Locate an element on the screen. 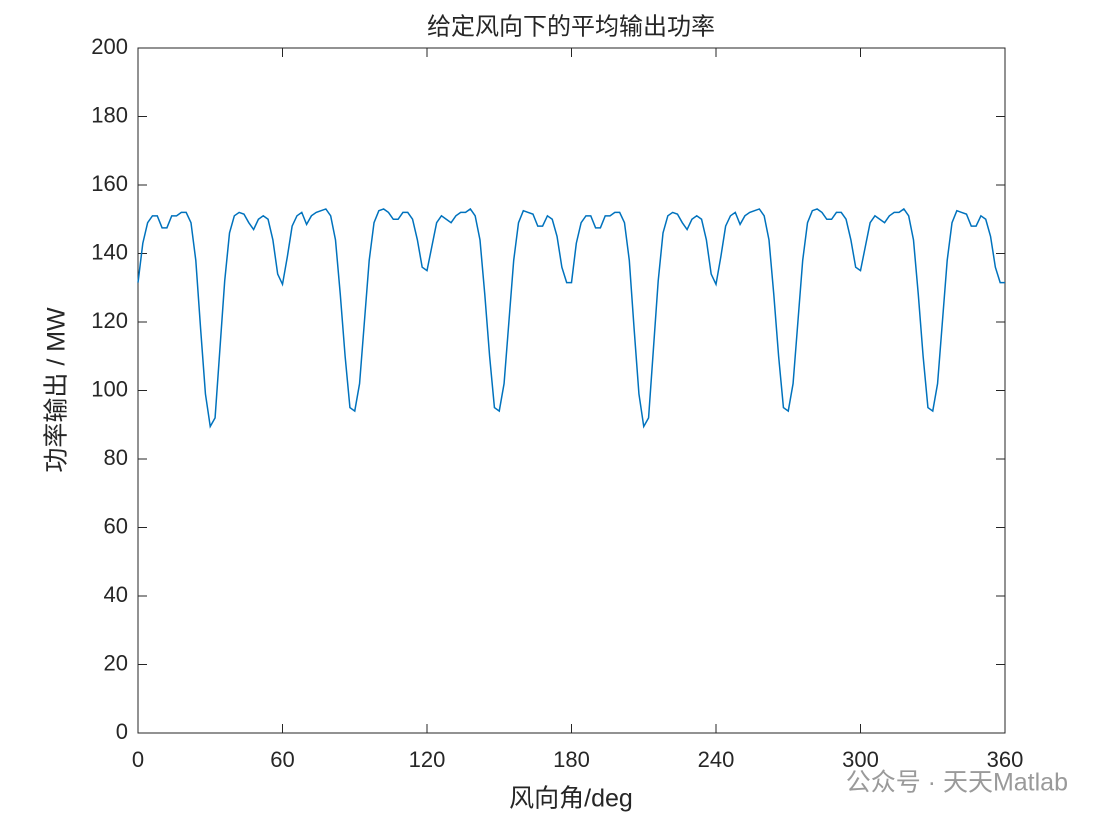 The height and width of the screenshot is (827, 1104). y-tick-label: 120 is located at coordinates (109, 320).